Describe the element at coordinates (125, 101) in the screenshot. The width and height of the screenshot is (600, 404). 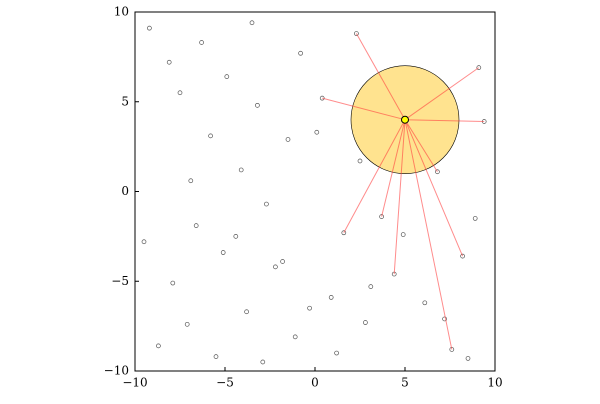
I see `y-tick-label: 5` at that location.